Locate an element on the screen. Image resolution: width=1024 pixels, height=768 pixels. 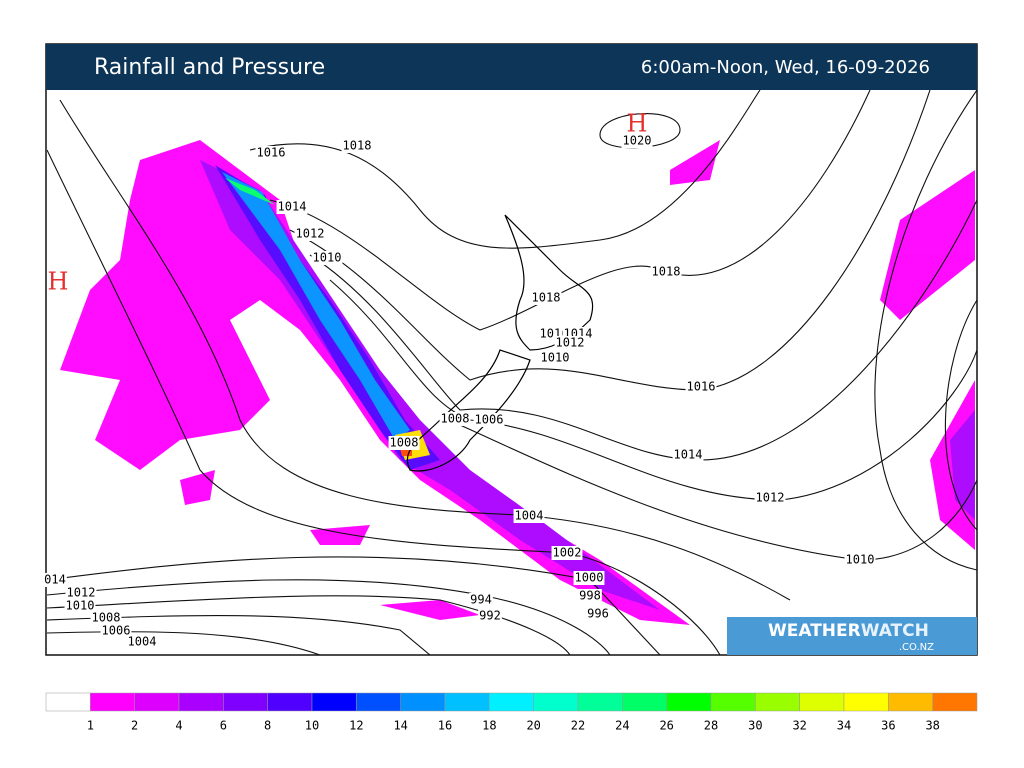
colorbar-label: 16 is located at coordinates (445, 726).